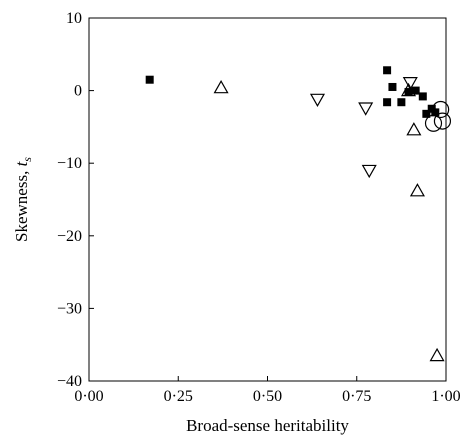 The image size is (469, 438). I want to click on y-tick-label: −30, so click(69, 308).